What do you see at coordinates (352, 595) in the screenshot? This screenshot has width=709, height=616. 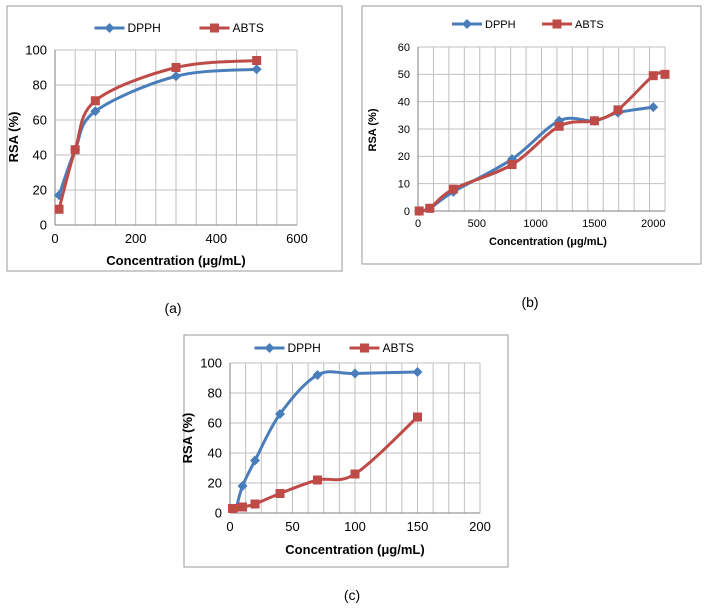 I see `panel-caption: (c)` at bounding box center [352, 595].